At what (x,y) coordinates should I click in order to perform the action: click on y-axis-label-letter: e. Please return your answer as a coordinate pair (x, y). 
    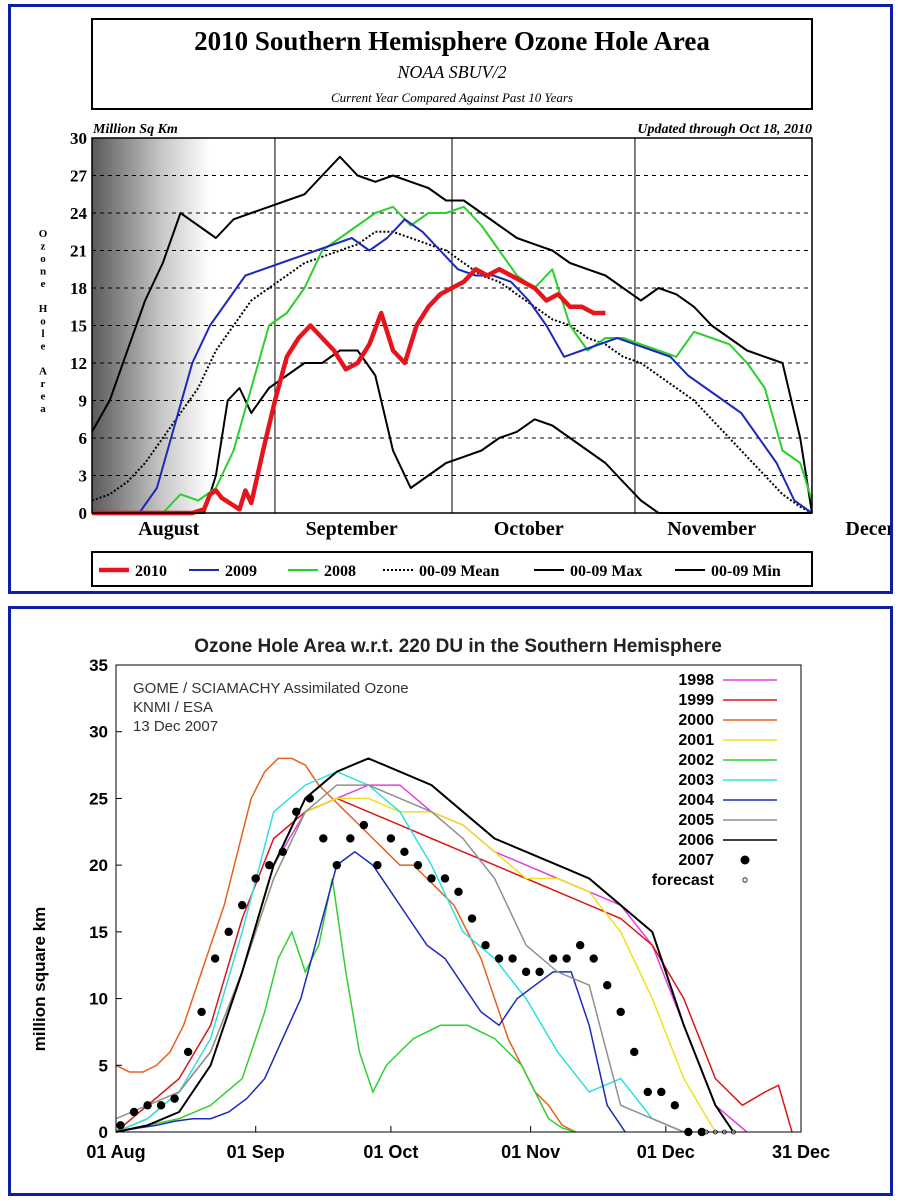
    Looking at the image, I should click on (43, 284).